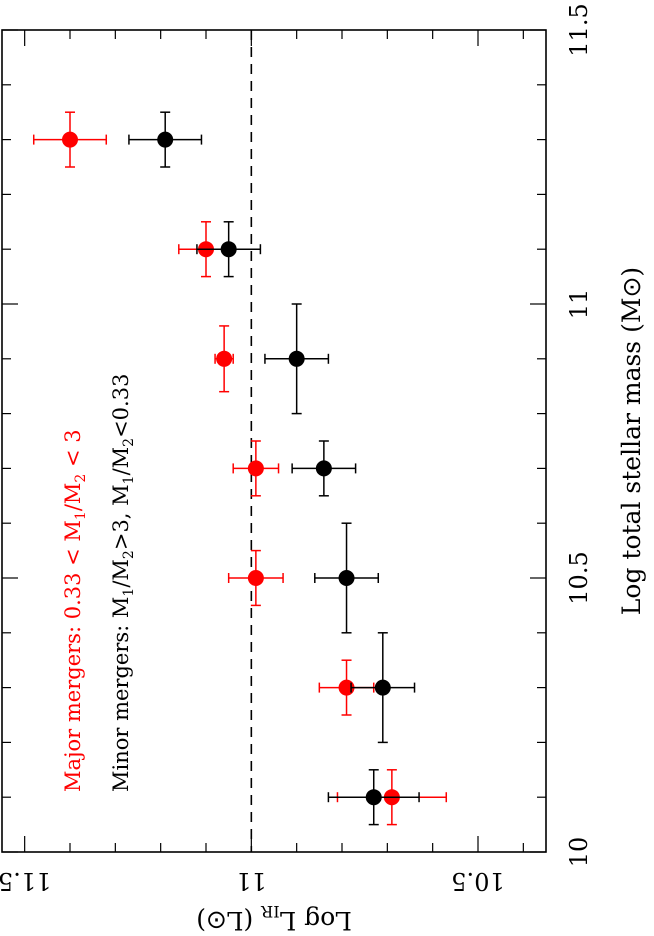 The height and width of the screenshot is (936, 654). I want to click on y-tick-label: 11, so click(251, 881).